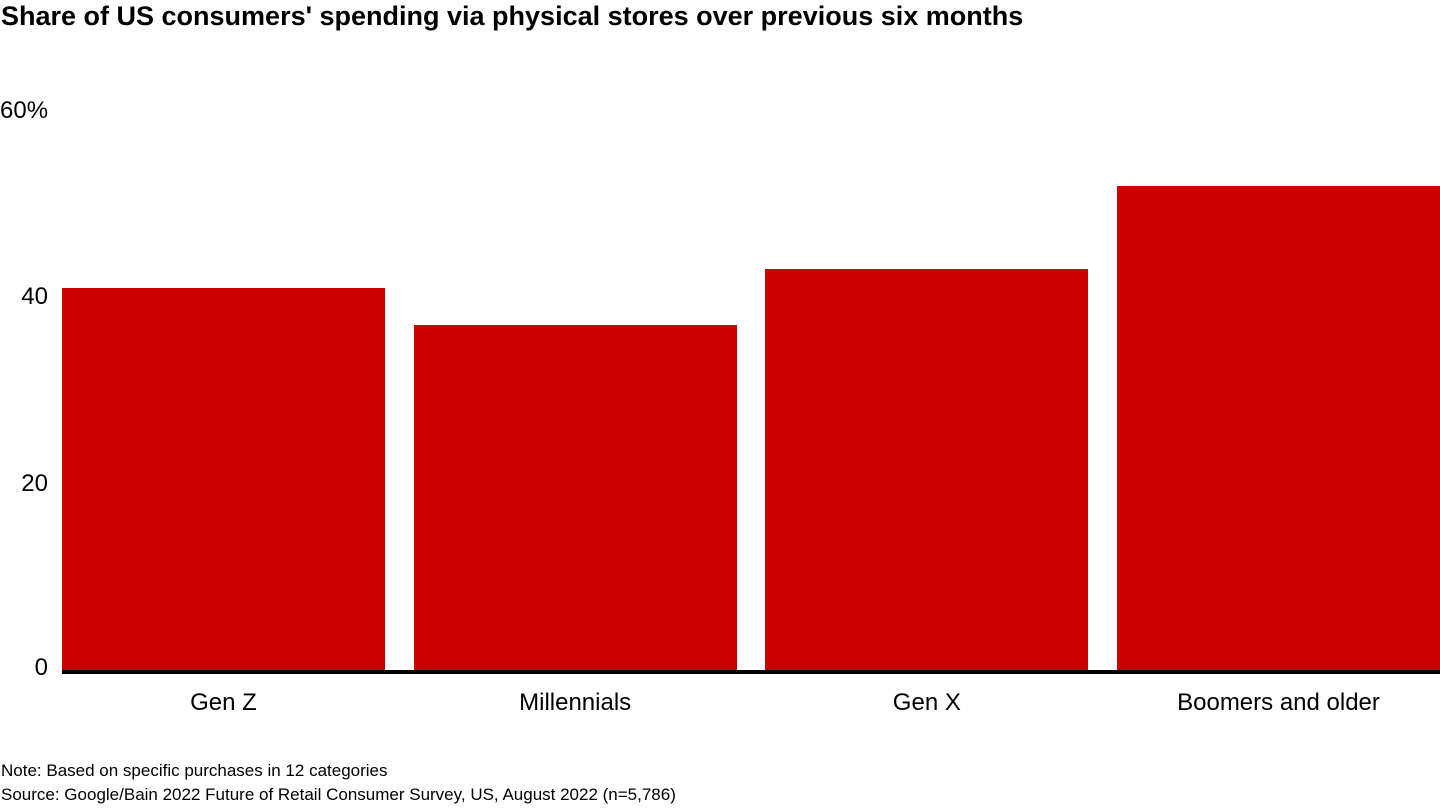  What do you see at coordinates (575, 497) in the screenshot?
I see `bar-millennials` at bounding box center [575, 497].